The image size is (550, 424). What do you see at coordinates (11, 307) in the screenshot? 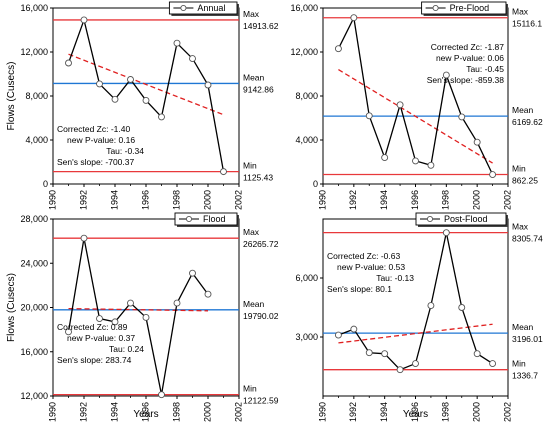
I see `y-axis-title: Flows (Cusecs)` at bounding box center [11, 307].